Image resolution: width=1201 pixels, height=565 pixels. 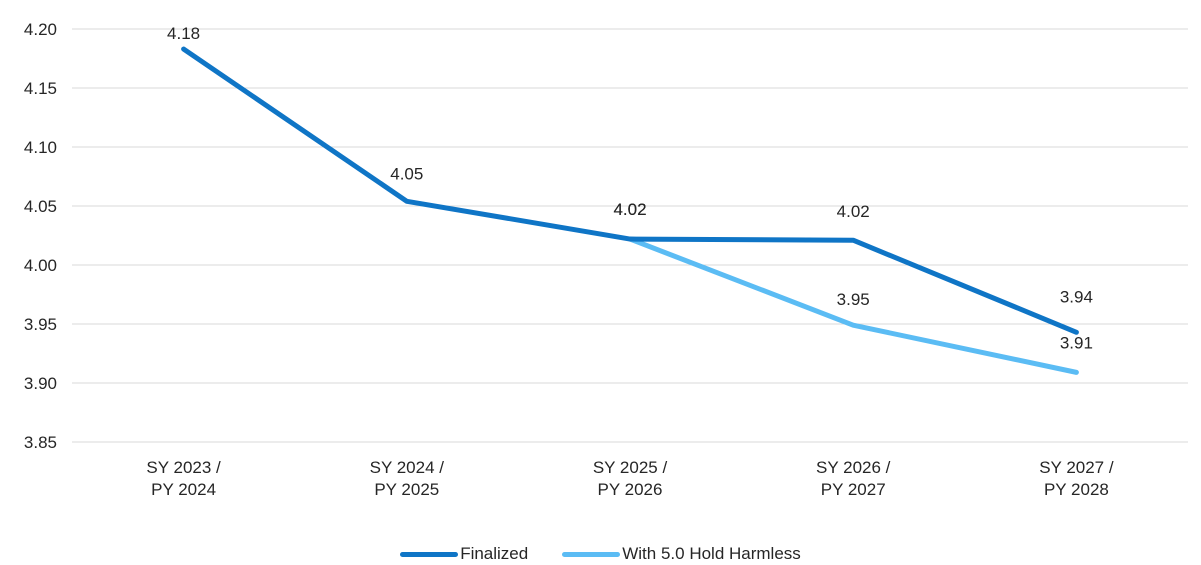 I want to click on y-axis: 4.20 4.15 4.10 4.05 4.00 3.95 3.90 3.85, so click(x=40, y=236).